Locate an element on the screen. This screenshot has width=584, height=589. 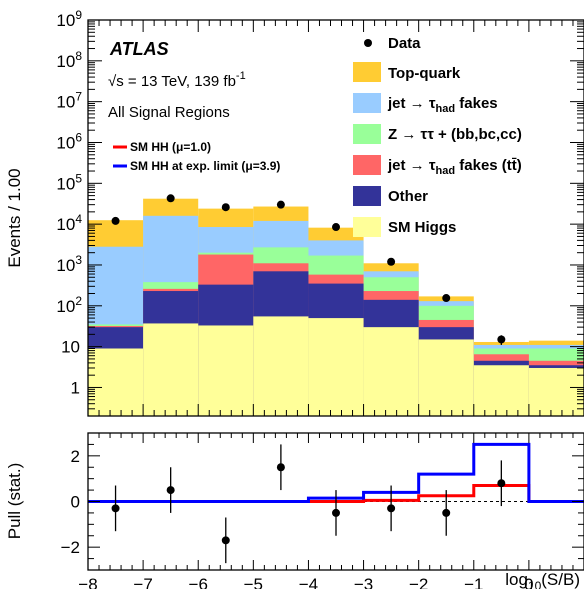
y-tick-label-7: 10⁷ is located at coordinates (69, 101).